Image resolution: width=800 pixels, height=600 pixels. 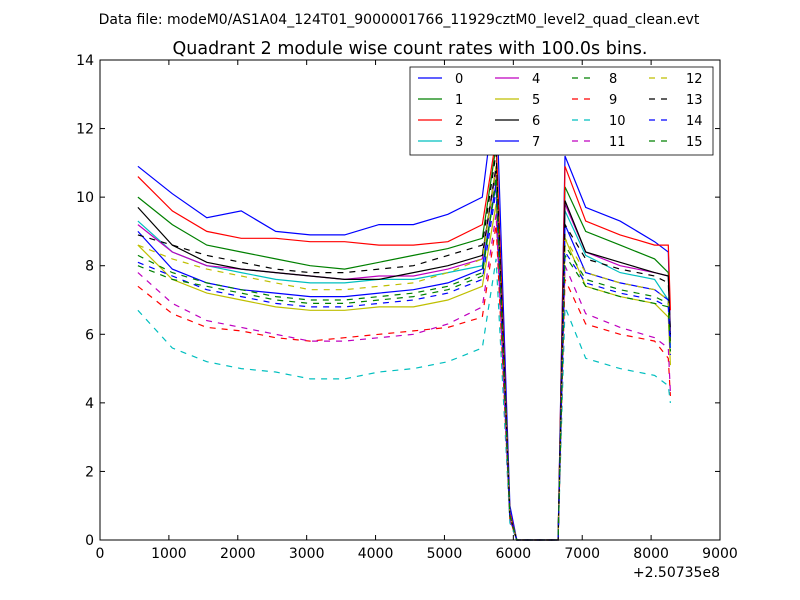 I want to click on x-tick-label: 7000, so click(x=582, y=554).